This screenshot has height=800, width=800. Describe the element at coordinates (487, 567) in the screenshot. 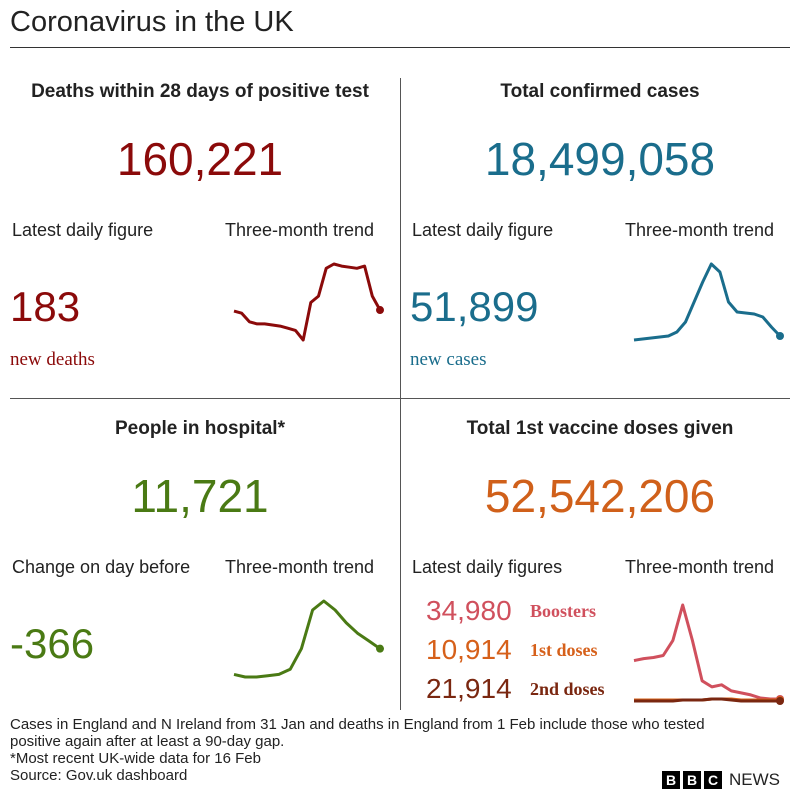

I see `latest-label: Latest daily figures` at that location.